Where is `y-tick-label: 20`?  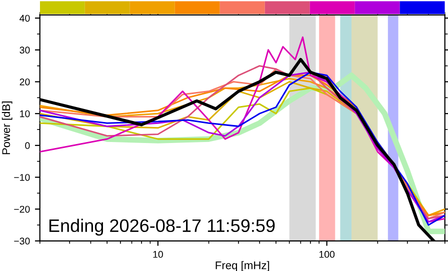 y-tick-label: 20 is located at coordinates (25, 82).